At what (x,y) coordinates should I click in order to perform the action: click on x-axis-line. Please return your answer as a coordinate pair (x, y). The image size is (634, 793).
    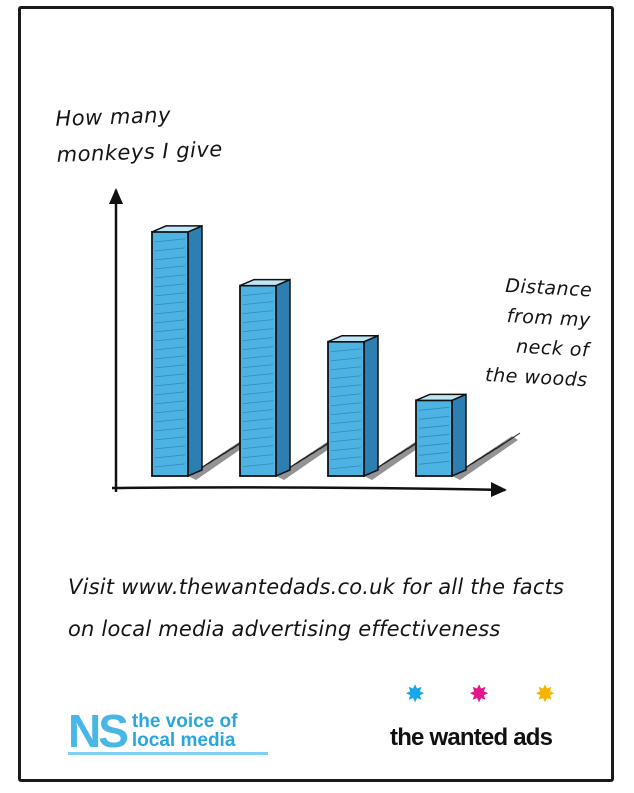
    Looking at the image, I should click on (308, 489).